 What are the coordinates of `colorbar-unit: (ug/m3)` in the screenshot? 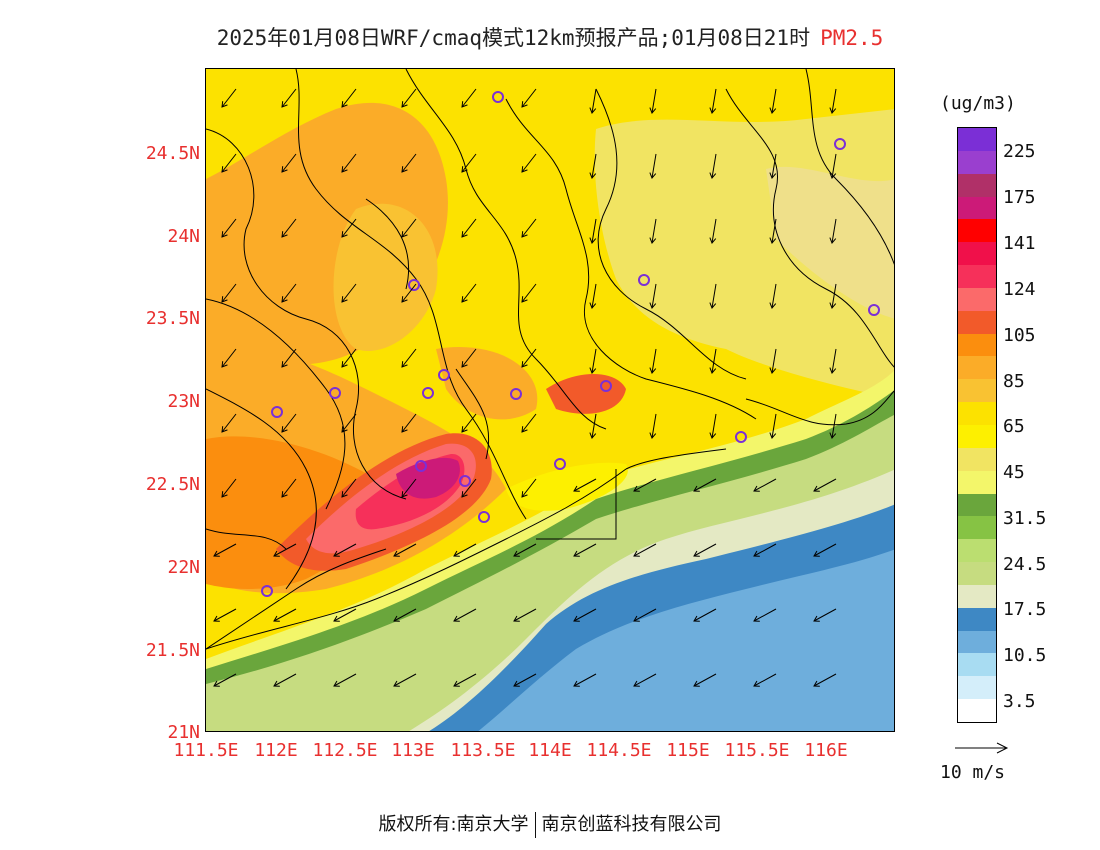 It's located at (978, 103).